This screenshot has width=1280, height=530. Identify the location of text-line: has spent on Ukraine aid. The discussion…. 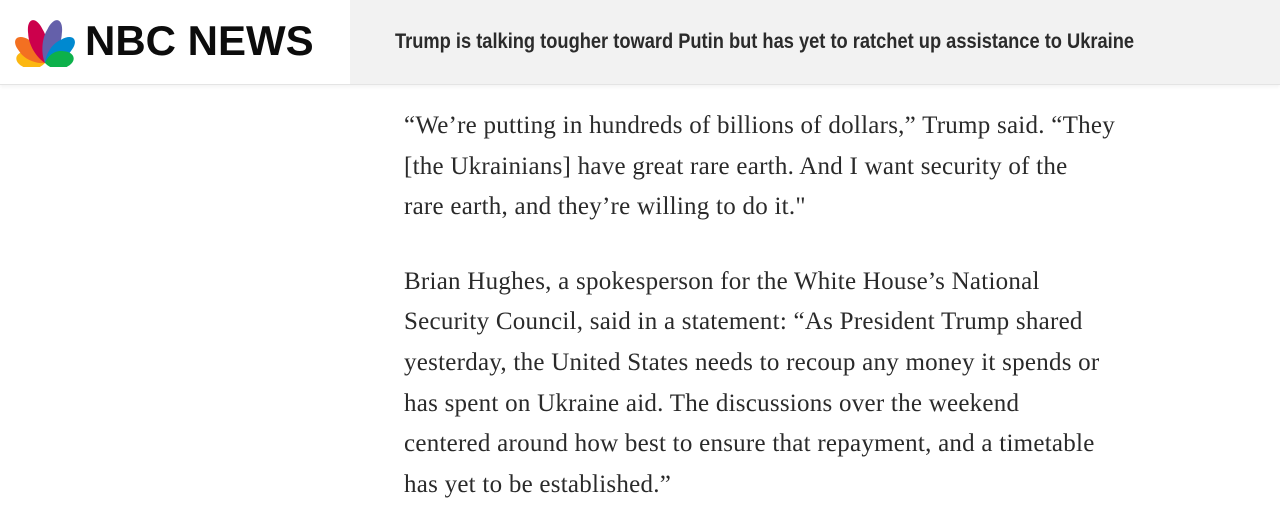
(712, 403).